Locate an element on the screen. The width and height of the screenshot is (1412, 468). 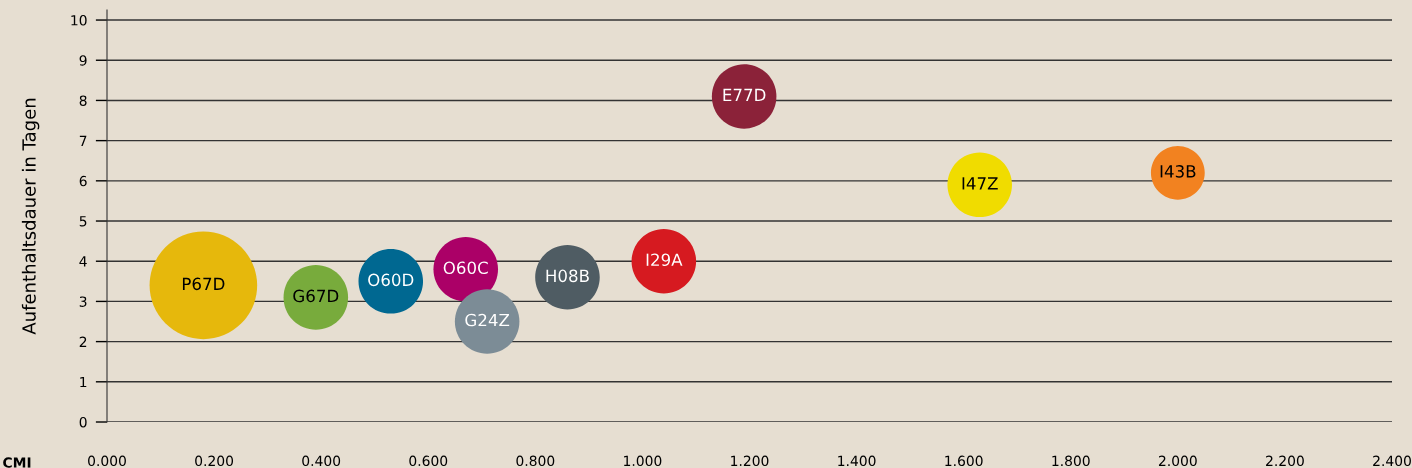
y-tick-label: 9 is located at coordinates (83, 60).